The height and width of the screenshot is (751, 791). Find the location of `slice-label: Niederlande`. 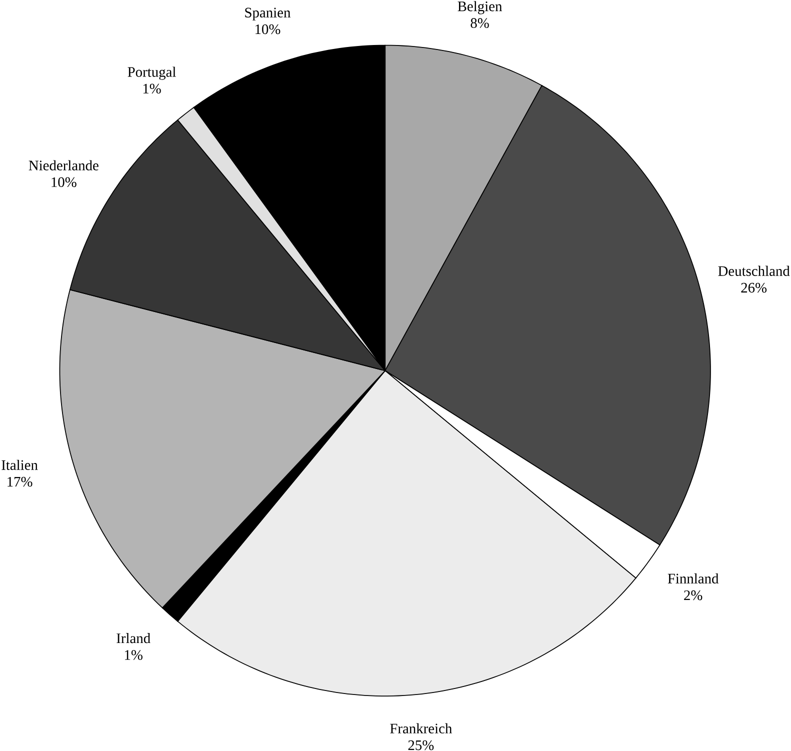

slice-label: Niederlande is located at coordinates (63, 165).